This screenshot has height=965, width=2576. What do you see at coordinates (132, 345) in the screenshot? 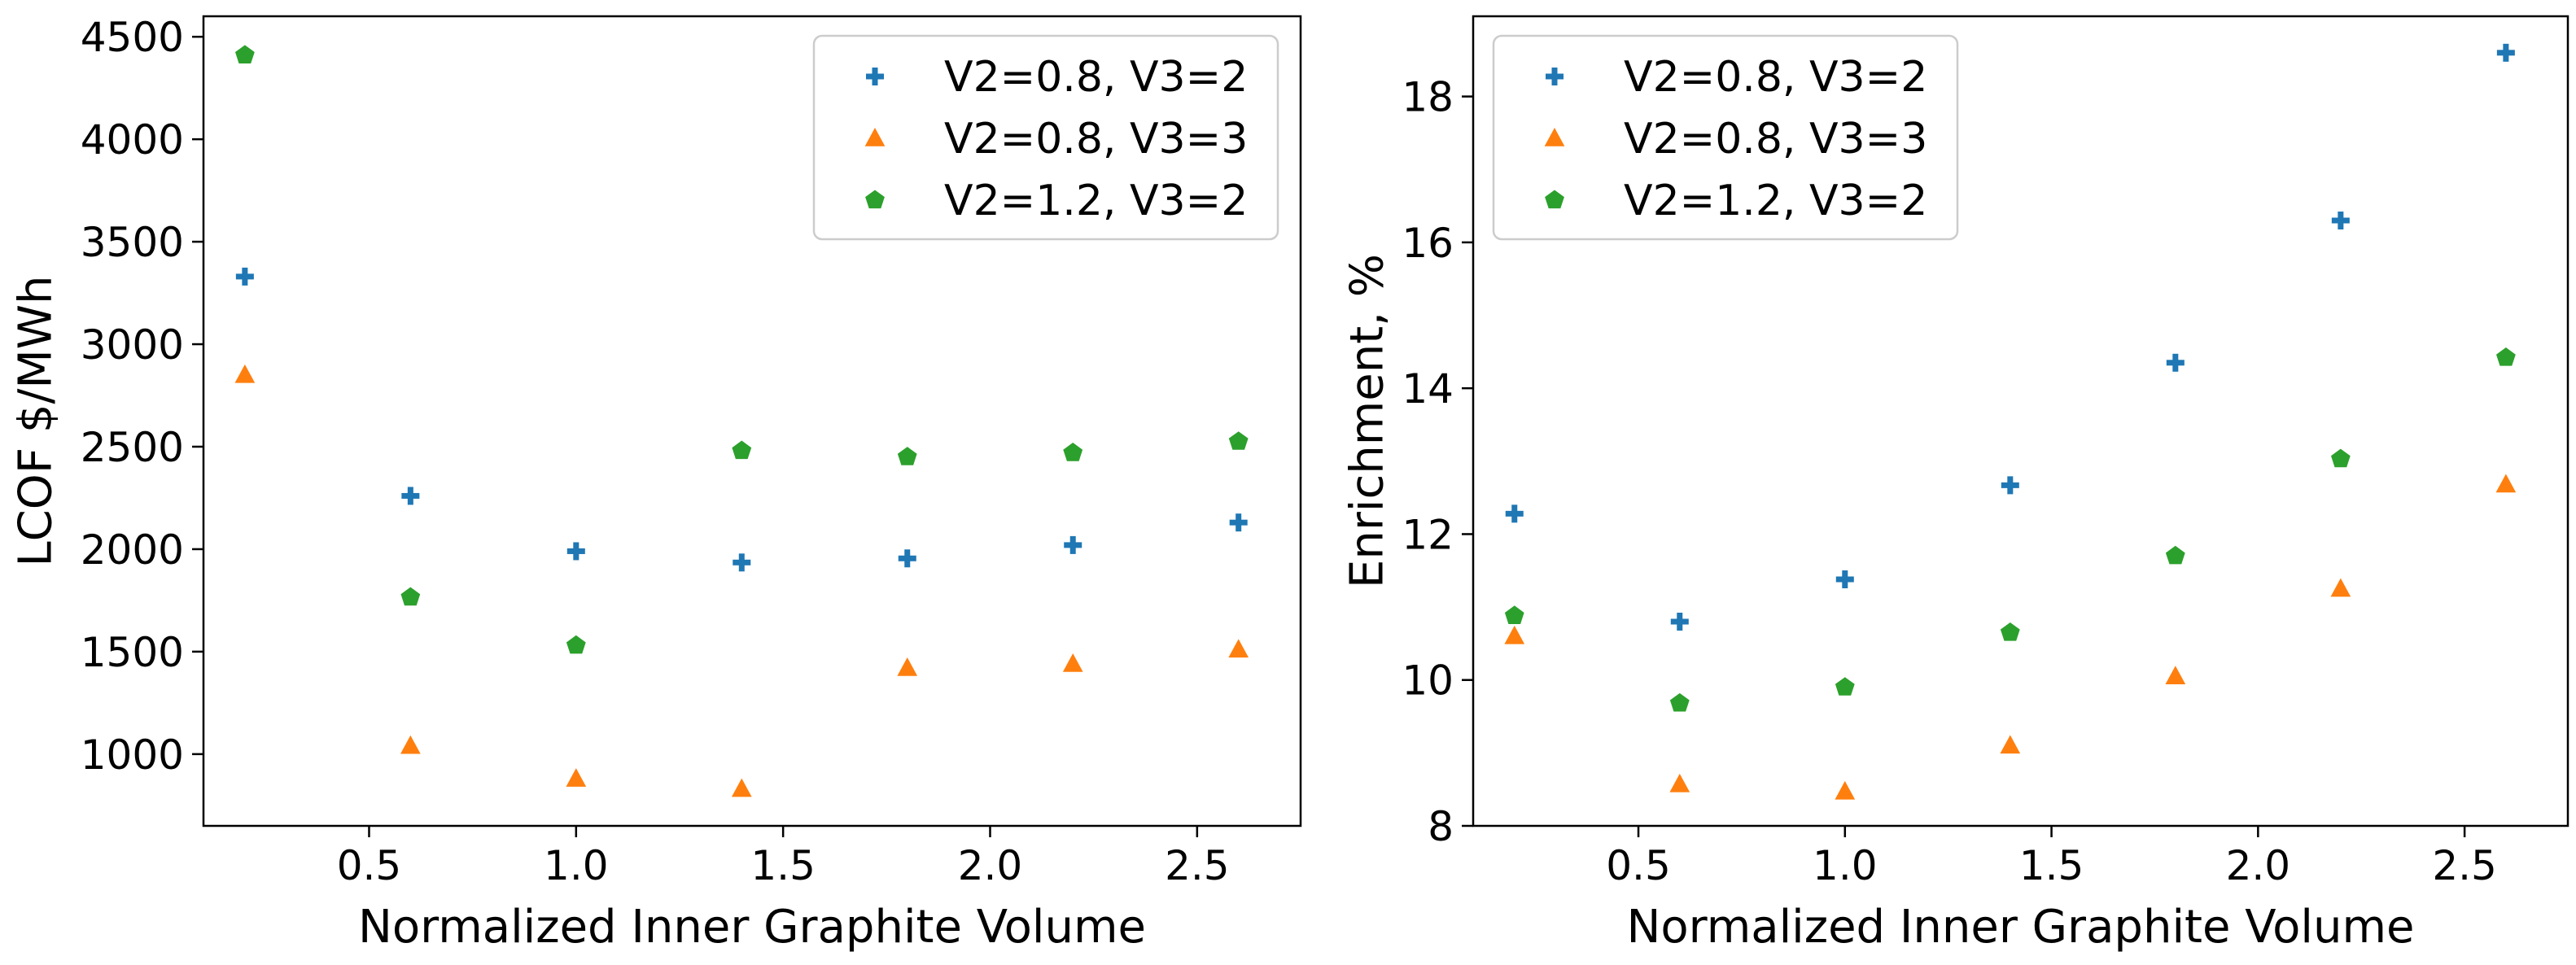
I see `y-tick-label: 3000` at bounding box center [132, 345].